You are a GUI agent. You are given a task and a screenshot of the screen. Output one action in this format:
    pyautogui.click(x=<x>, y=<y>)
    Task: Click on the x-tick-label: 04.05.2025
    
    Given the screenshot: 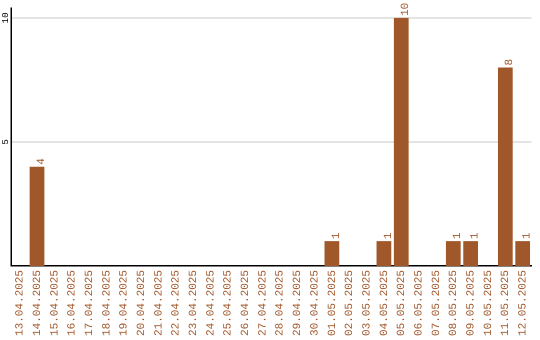 What is the action you would take?
    pyautogui.click(x=384, y=303)
    